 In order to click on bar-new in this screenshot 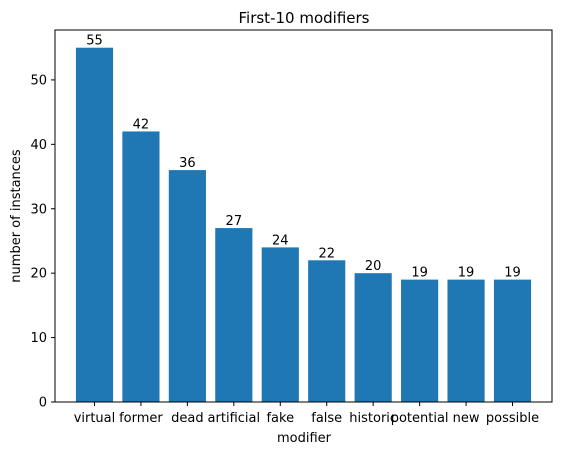, I will do `click(466, 340)`.